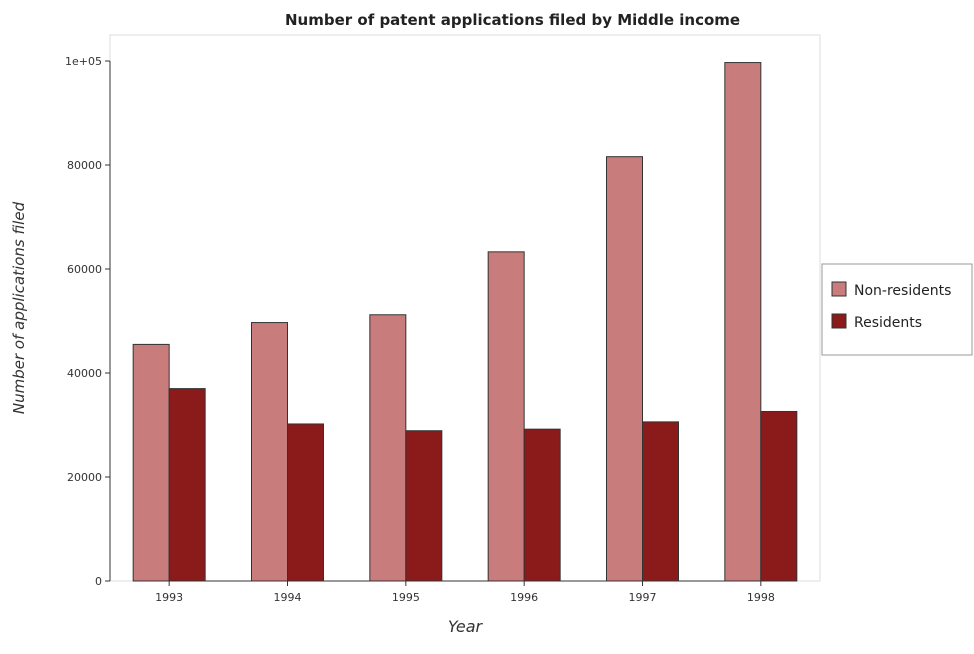  I want to click on y-tick-label: 0, so click(98, 581).